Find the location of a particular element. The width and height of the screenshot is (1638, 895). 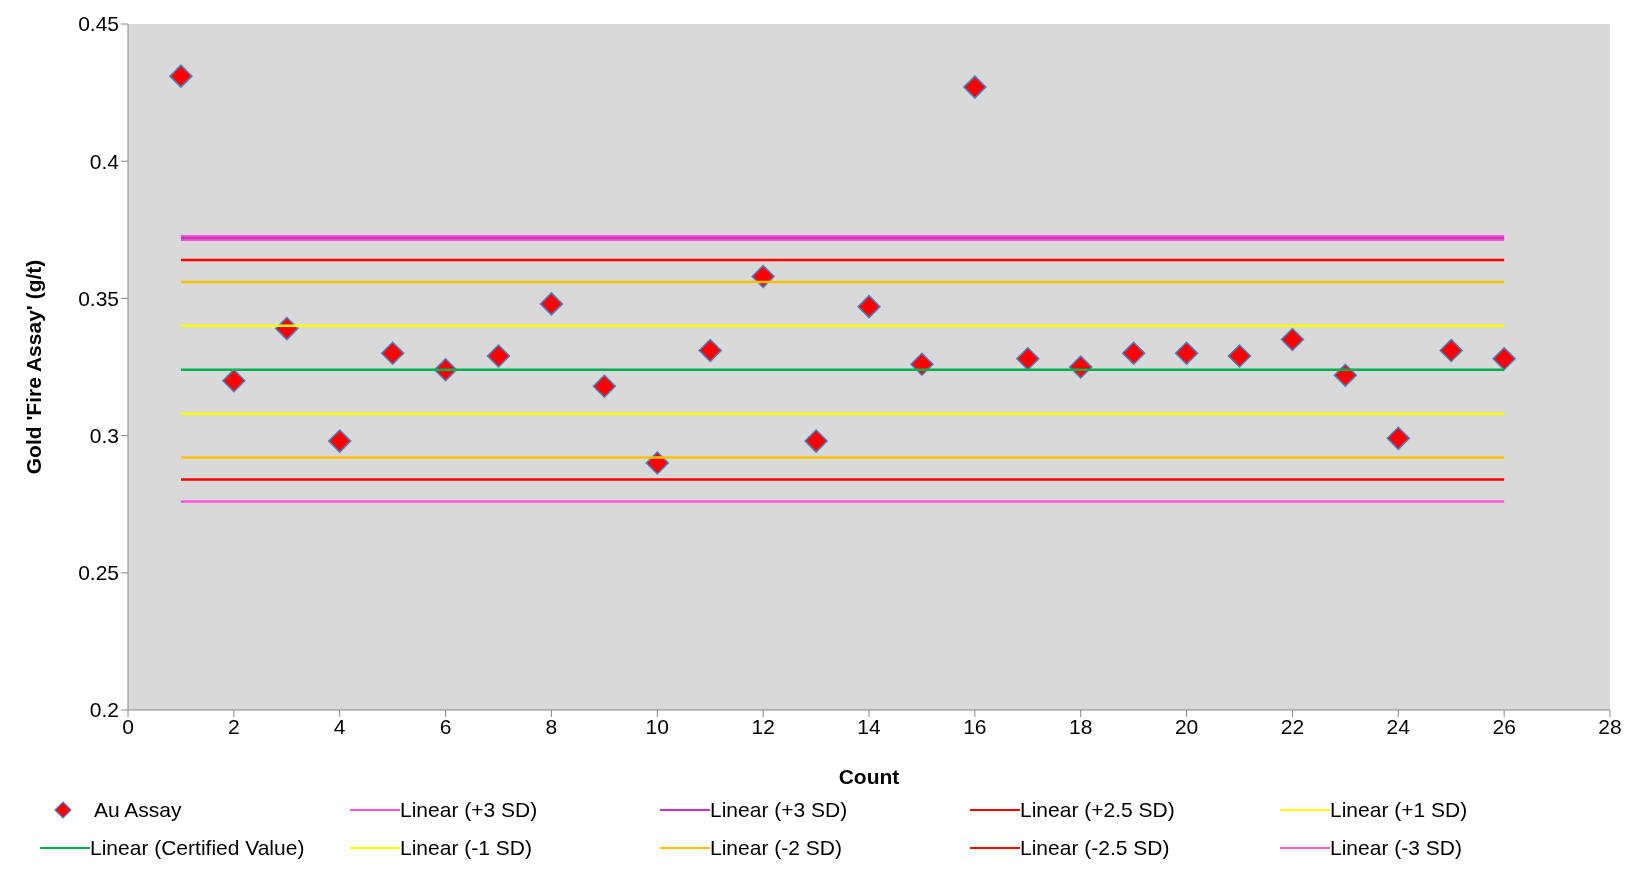

x-tick-label: 10 is located at coordinates (657, 726).